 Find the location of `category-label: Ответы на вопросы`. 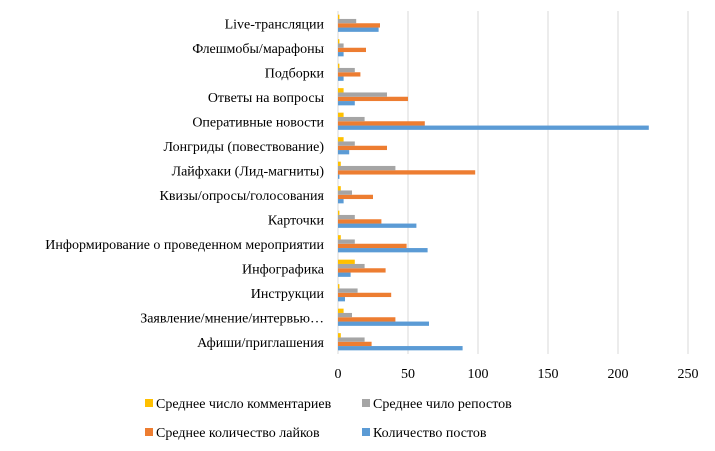

category-label: Ответы на вопросы is located at coordinates (266, 98).